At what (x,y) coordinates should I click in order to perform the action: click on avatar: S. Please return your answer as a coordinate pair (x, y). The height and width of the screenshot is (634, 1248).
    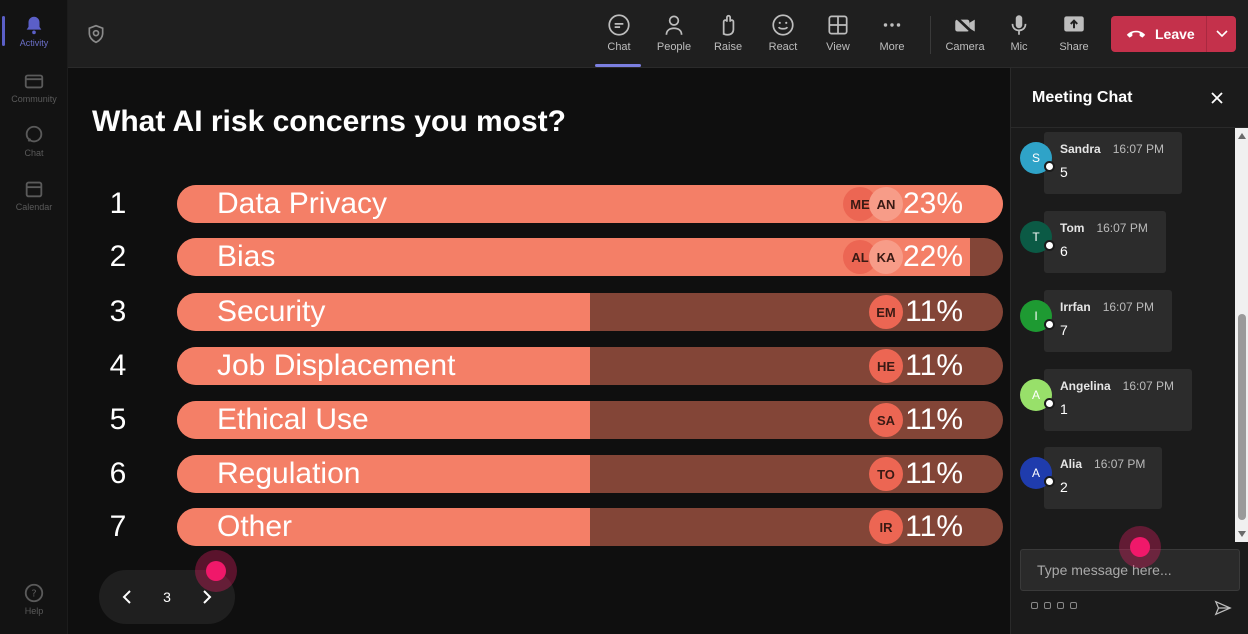
    Looking at the image, I should click on (1037, 158).